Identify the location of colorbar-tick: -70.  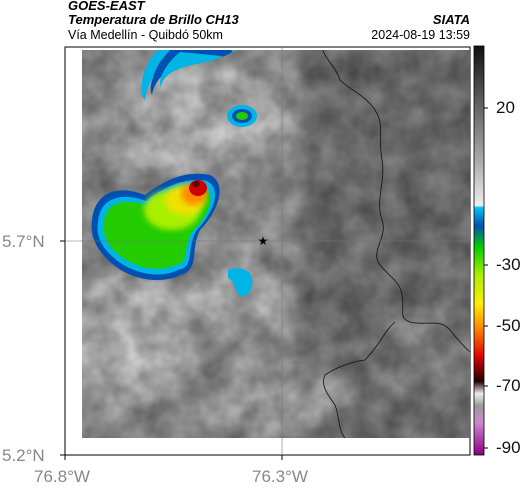
(508, 385).